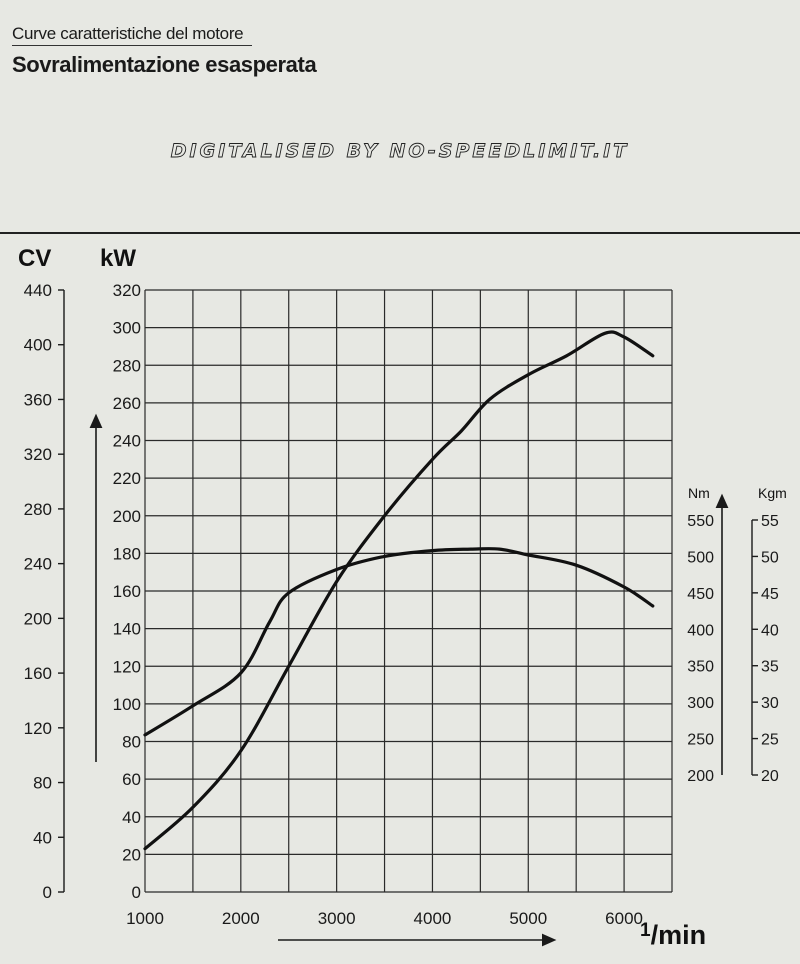  What do you see at coordinates (770, 630) in the screenshot?
I see `kgm-tick-label: 40` at bounding box center [770, 630].